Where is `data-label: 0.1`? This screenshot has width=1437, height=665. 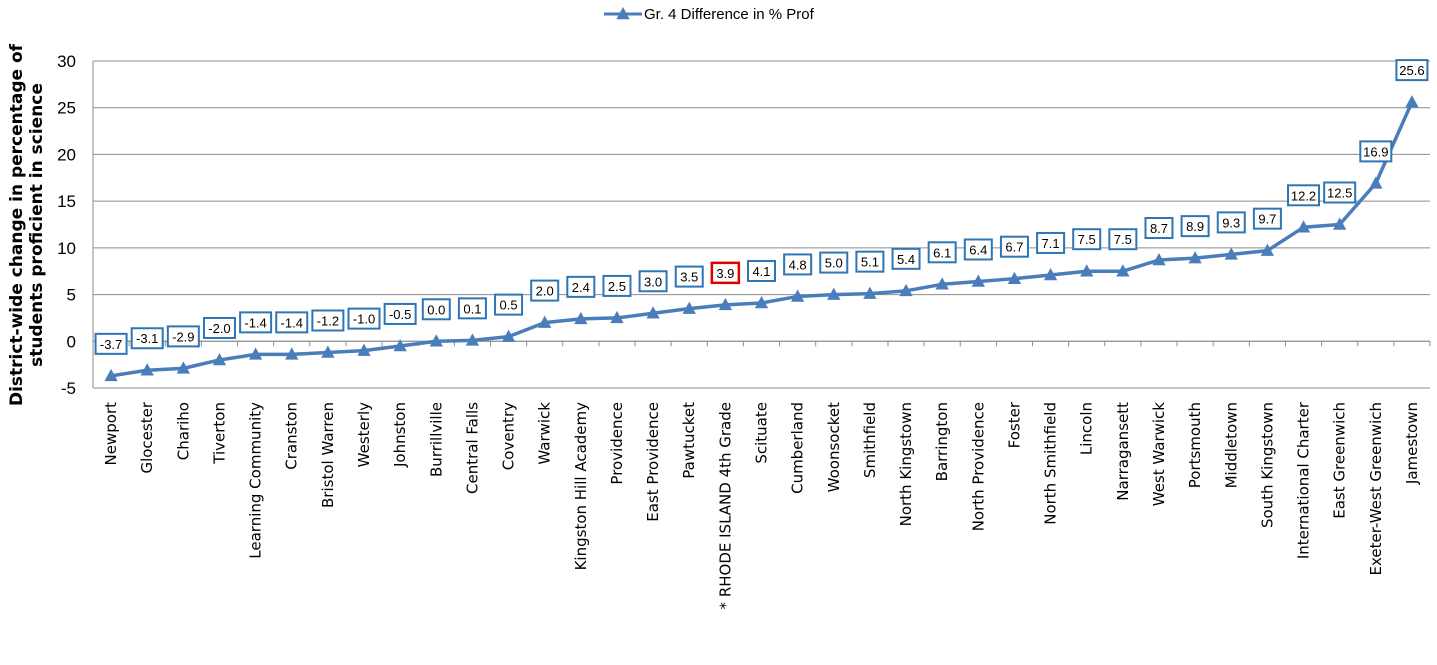 data-label: 0.1 is located at coordinates (472, 308).